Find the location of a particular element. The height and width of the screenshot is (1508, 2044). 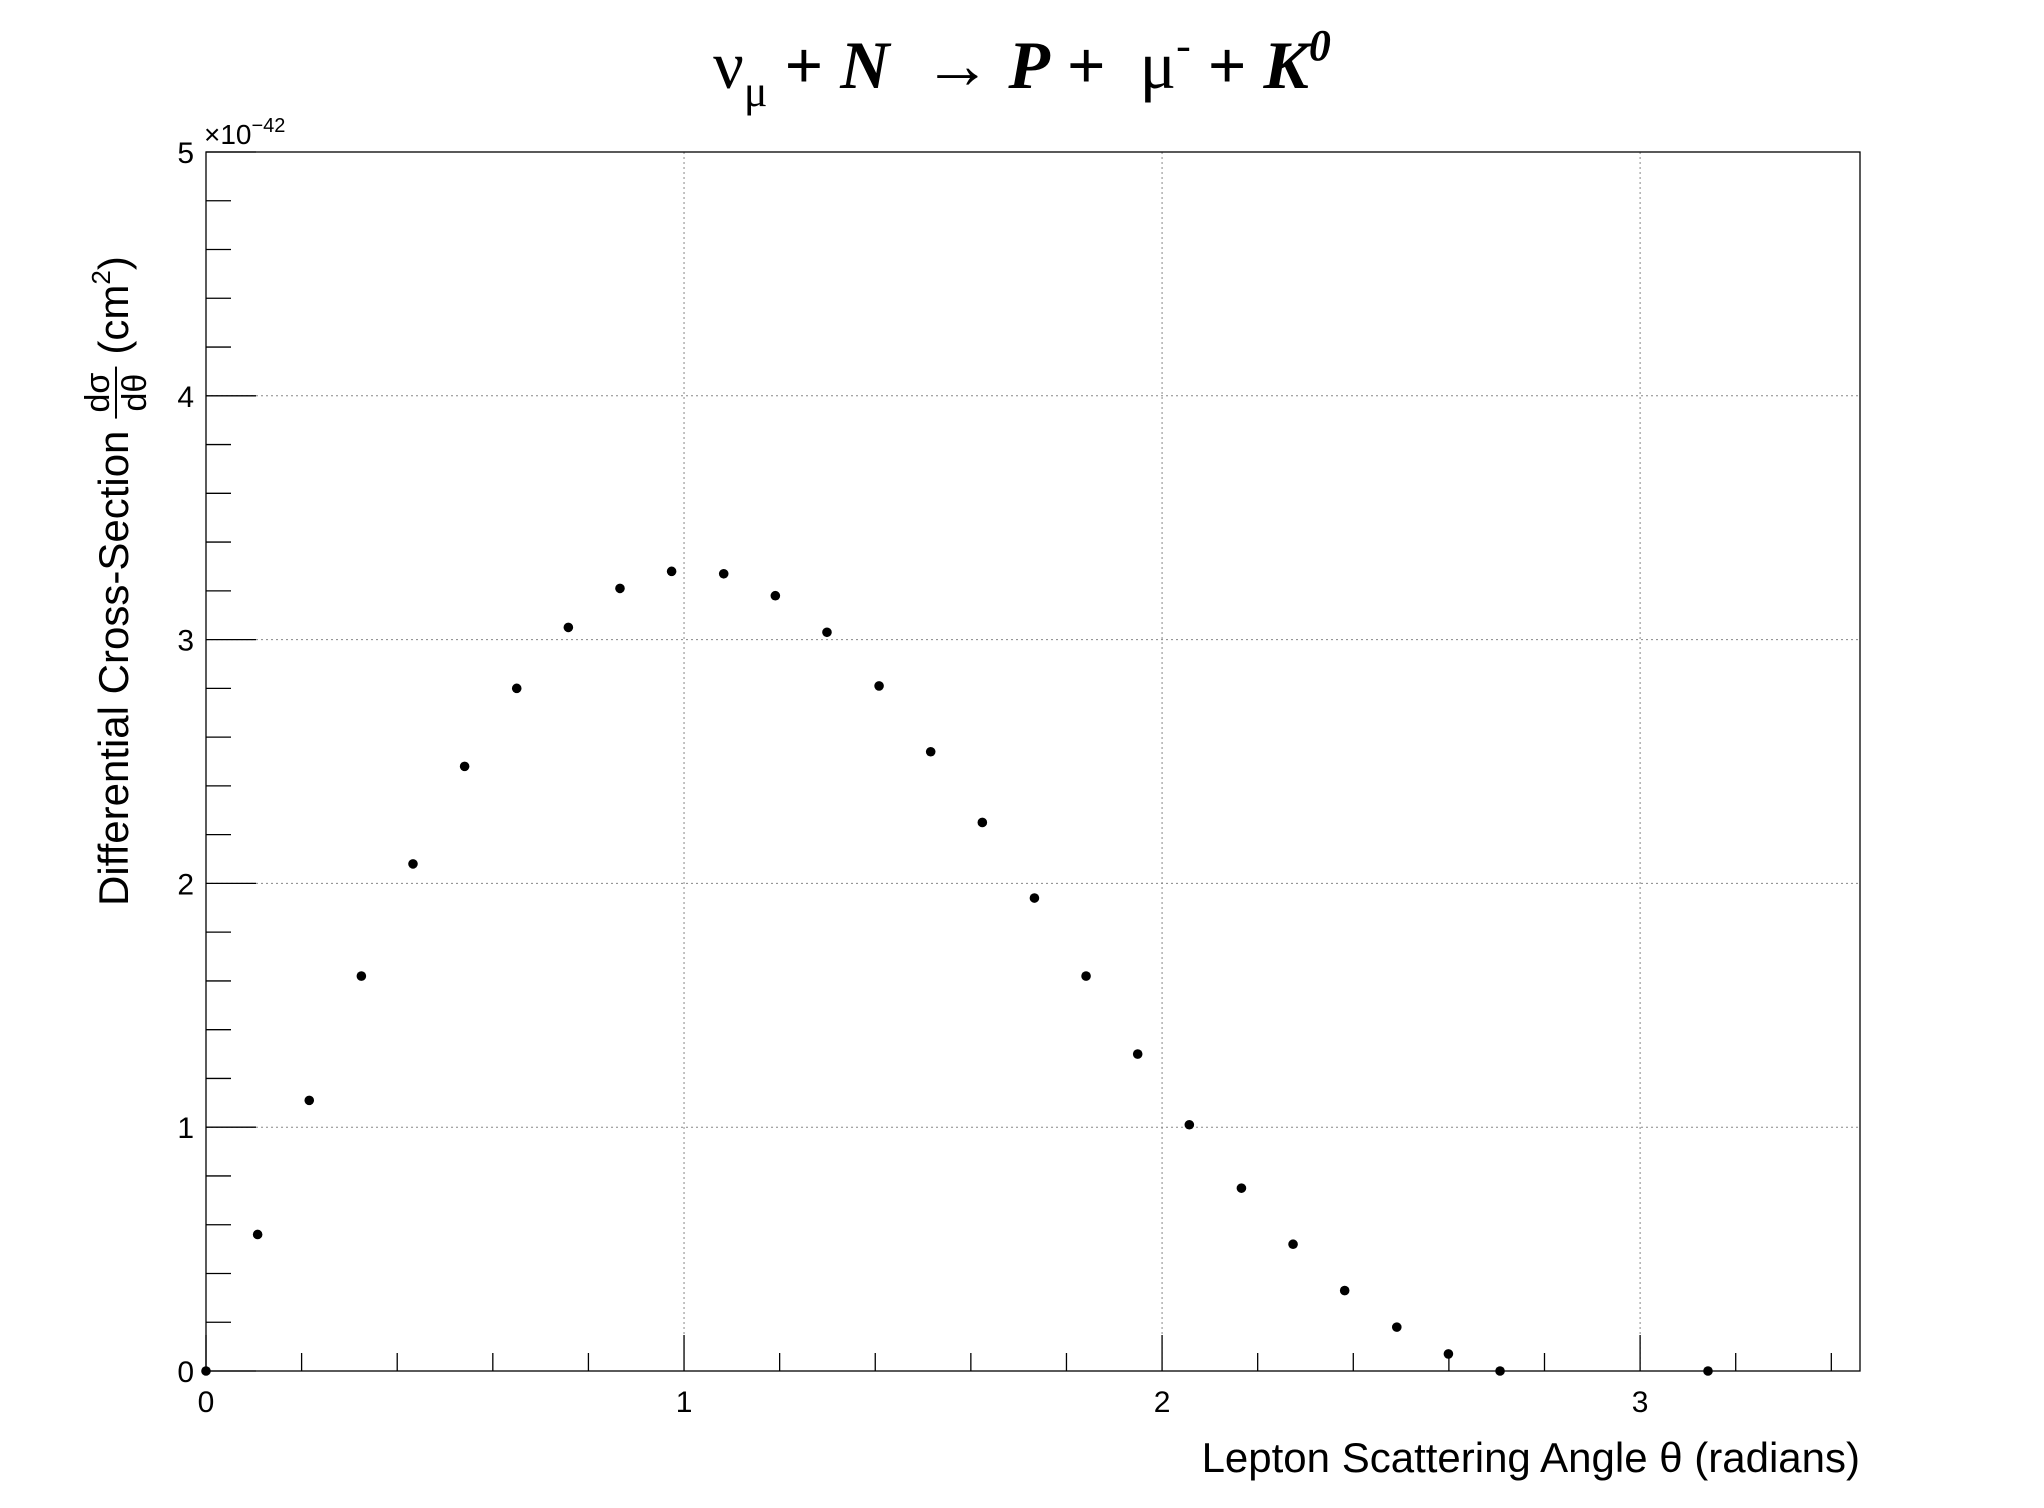

y-multiplier-text: ×10⁻⁴² is located at coordinates (244, 132).